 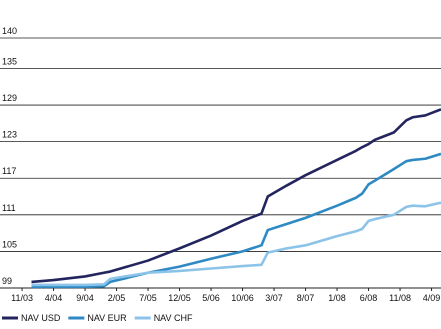 I want to click on y-tick-label: 135, so click(x=9, y=61).